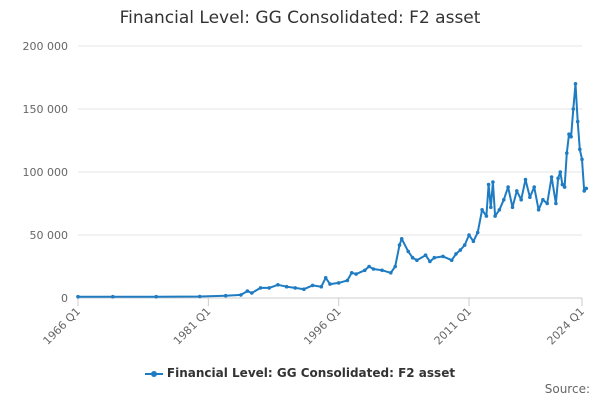 The image size is (600, 400). What do you see at coordinates (49, 235) in the screenshot?
I see `y-tick-label: 50 000` at bounding box center [49, 235].